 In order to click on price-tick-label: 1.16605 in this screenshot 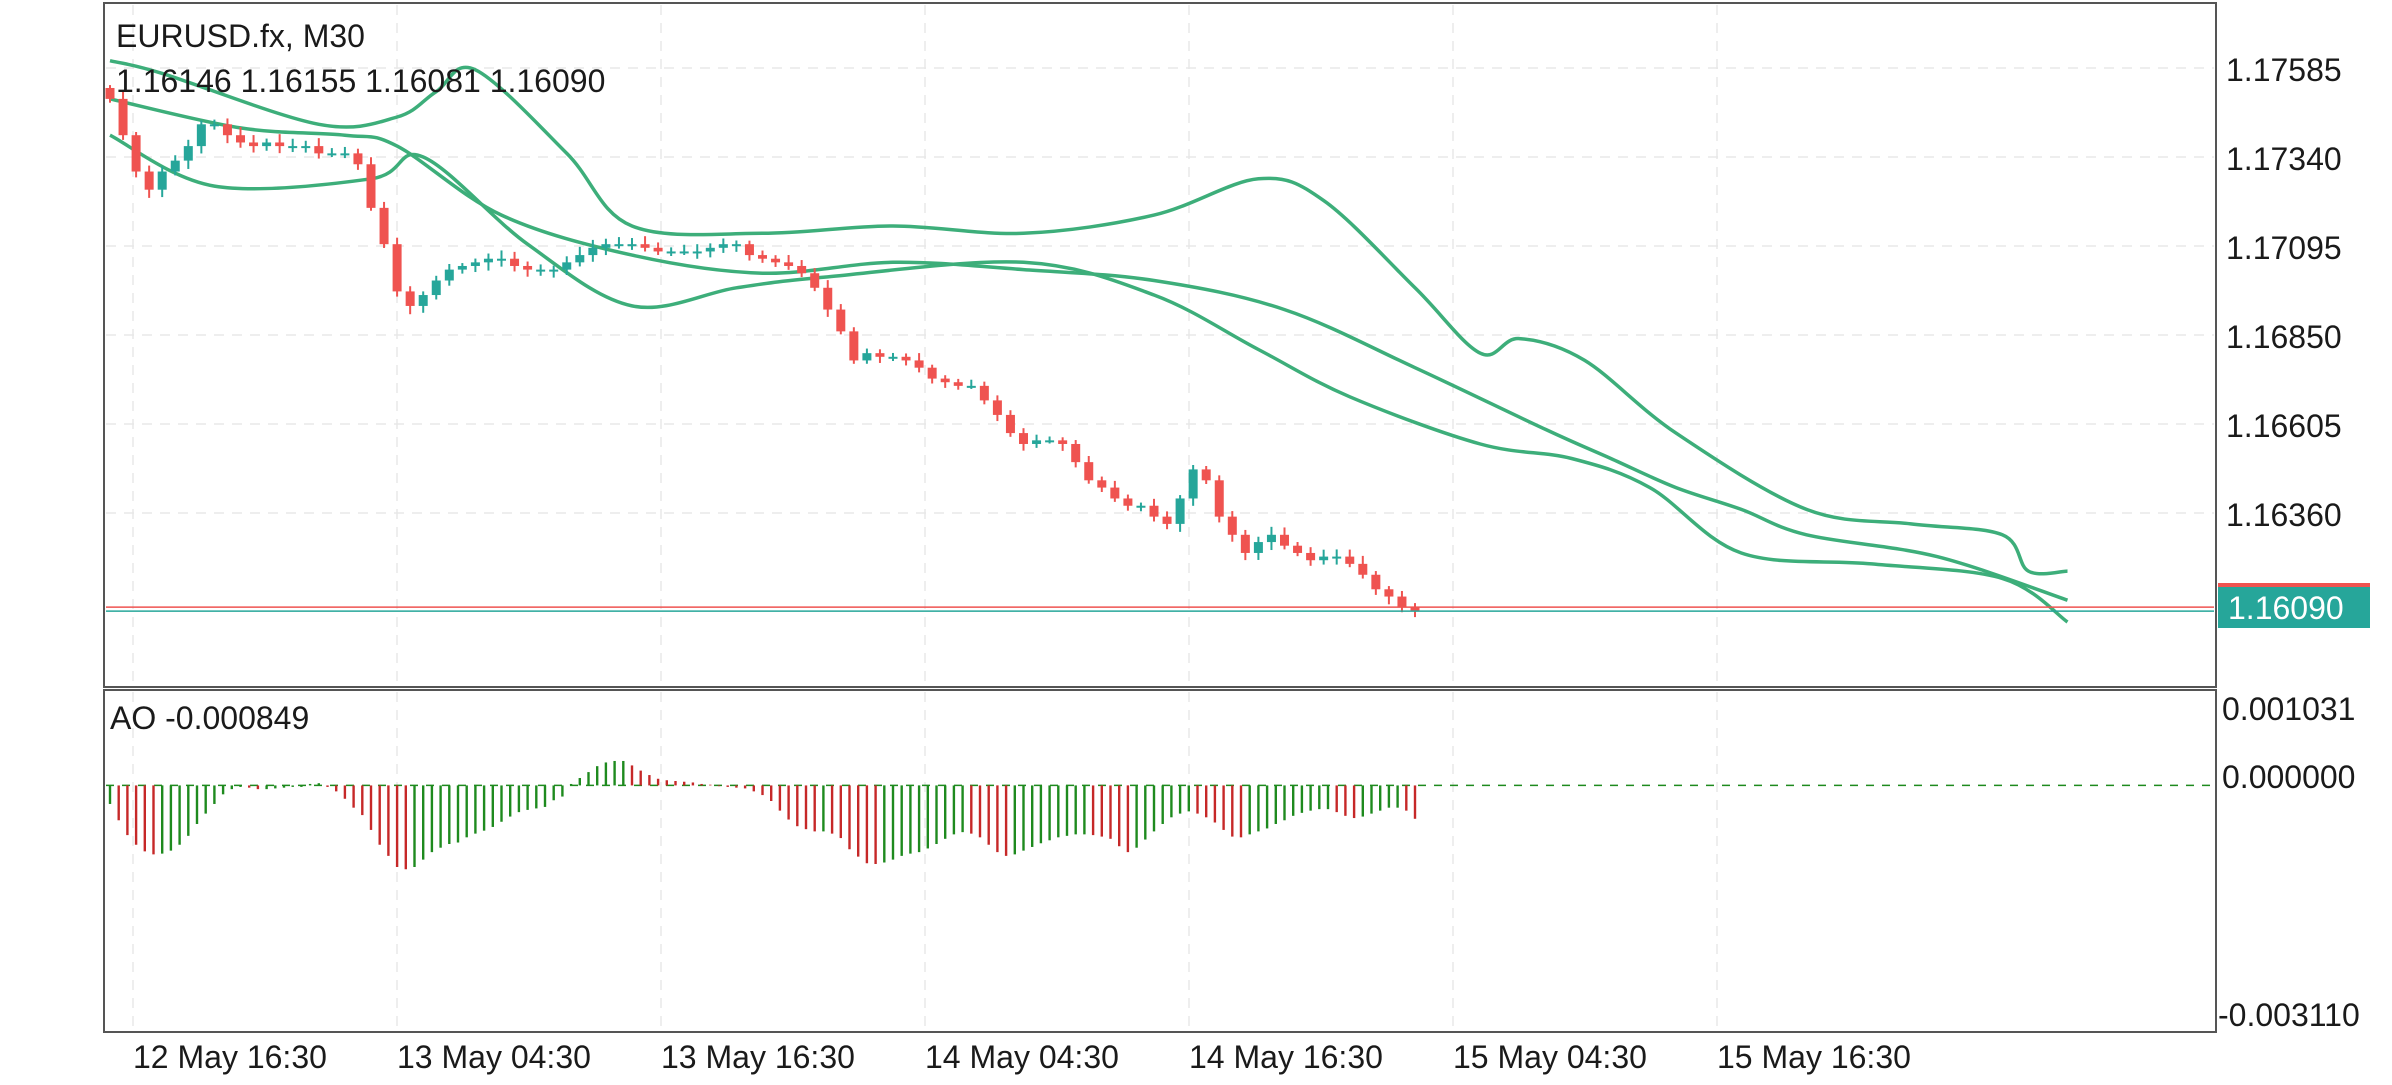, I will do `click(2284, 426)`.